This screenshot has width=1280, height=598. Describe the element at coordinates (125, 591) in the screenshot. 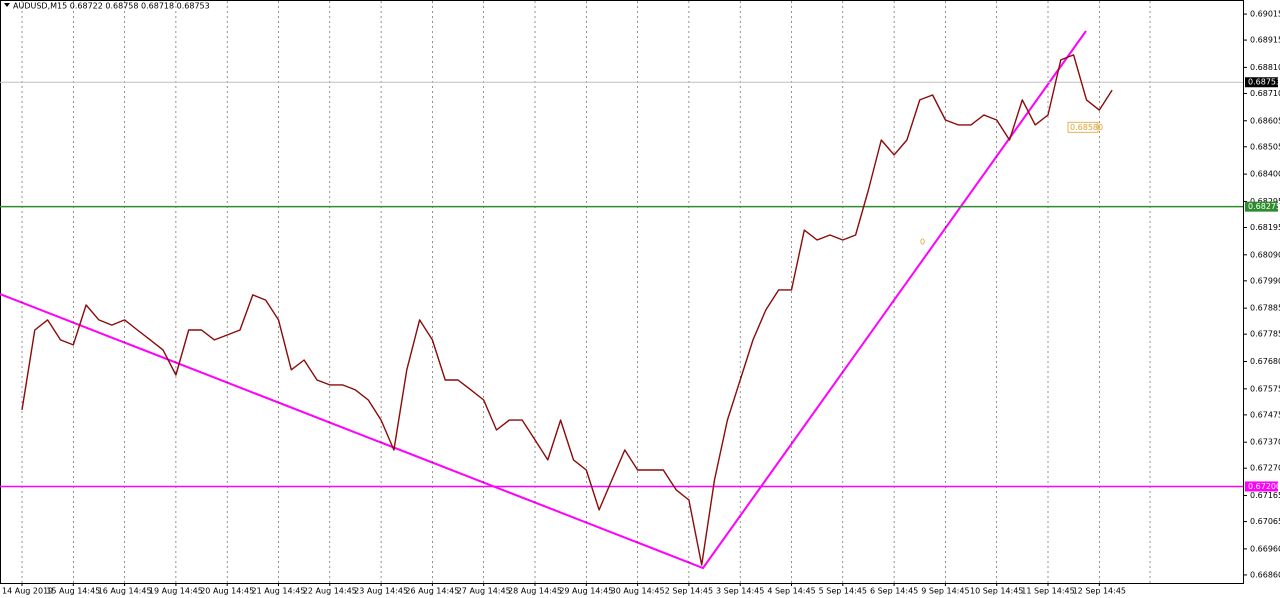

I see `x-tick-label: 16 Aug 14:45` at that location.